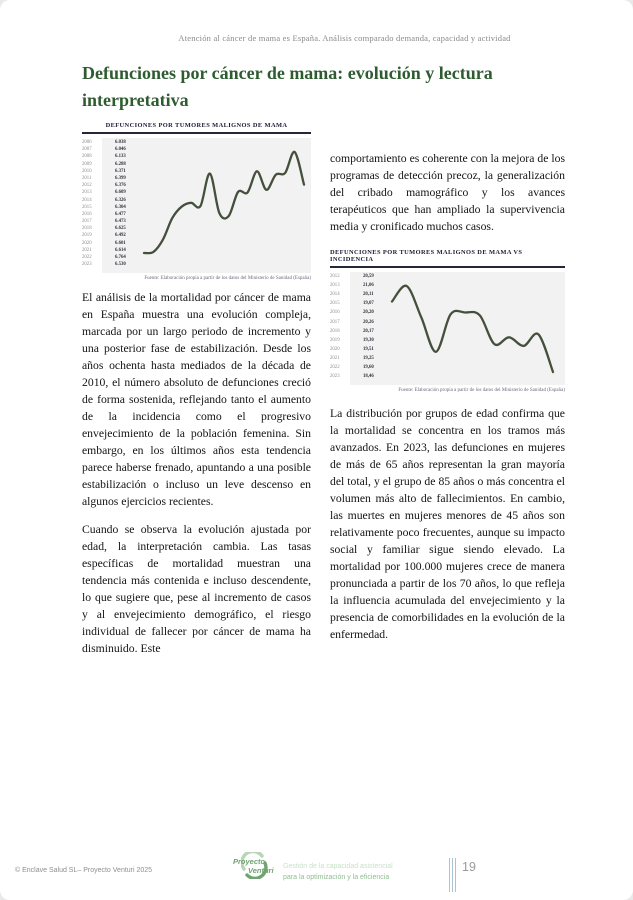 The height and width of the screenshot is (900, 633). I want to click on logo-wordmark: Proyecto Venturi, so click(253, 866).